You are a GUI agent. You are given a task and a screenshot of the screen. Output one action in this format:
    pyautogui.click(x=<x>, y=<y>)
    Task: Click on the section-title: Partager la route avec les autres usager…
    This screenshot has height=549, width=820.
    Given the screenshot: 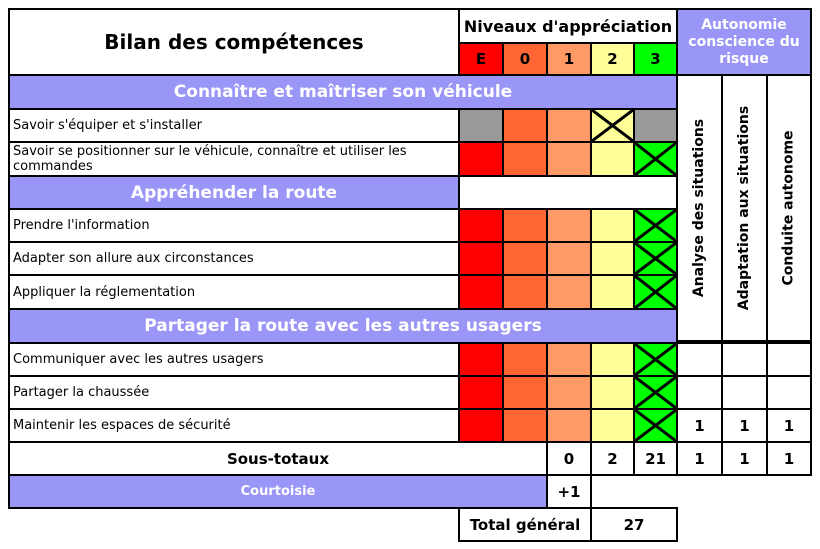 What is the action you would take?
    pyautogui.click(x=343, y=326)
    